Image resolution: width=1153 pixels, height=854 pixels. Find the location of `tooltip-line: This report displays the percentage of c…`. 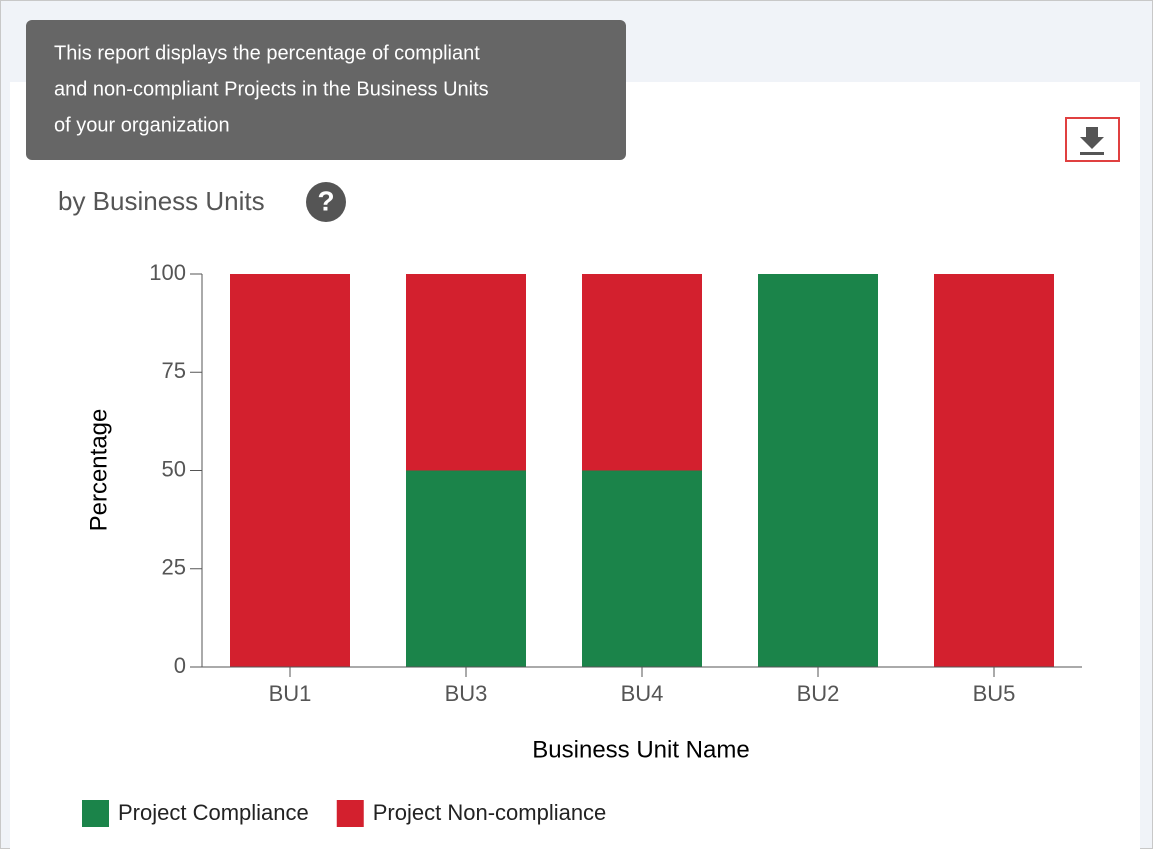

tooltip-line: This report displays the percentage of c… is located at coordinates (267, 53).